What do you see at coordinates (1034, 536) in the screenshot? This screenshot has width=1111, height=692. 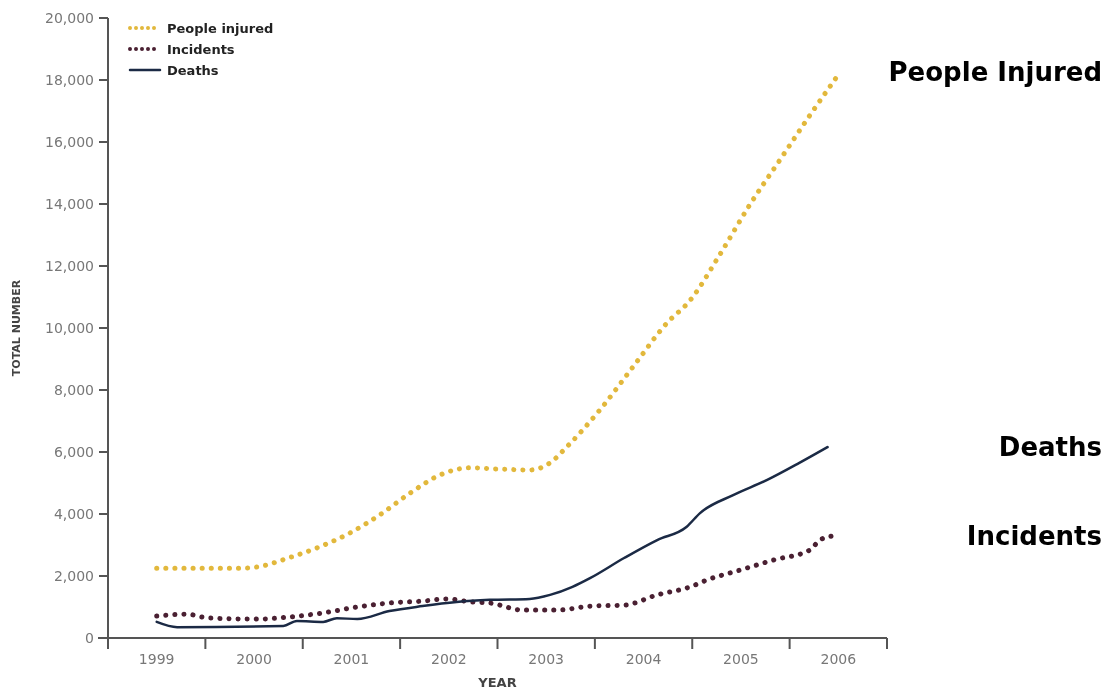 I see `text: Incidents` at bounding box center [1034, 536].